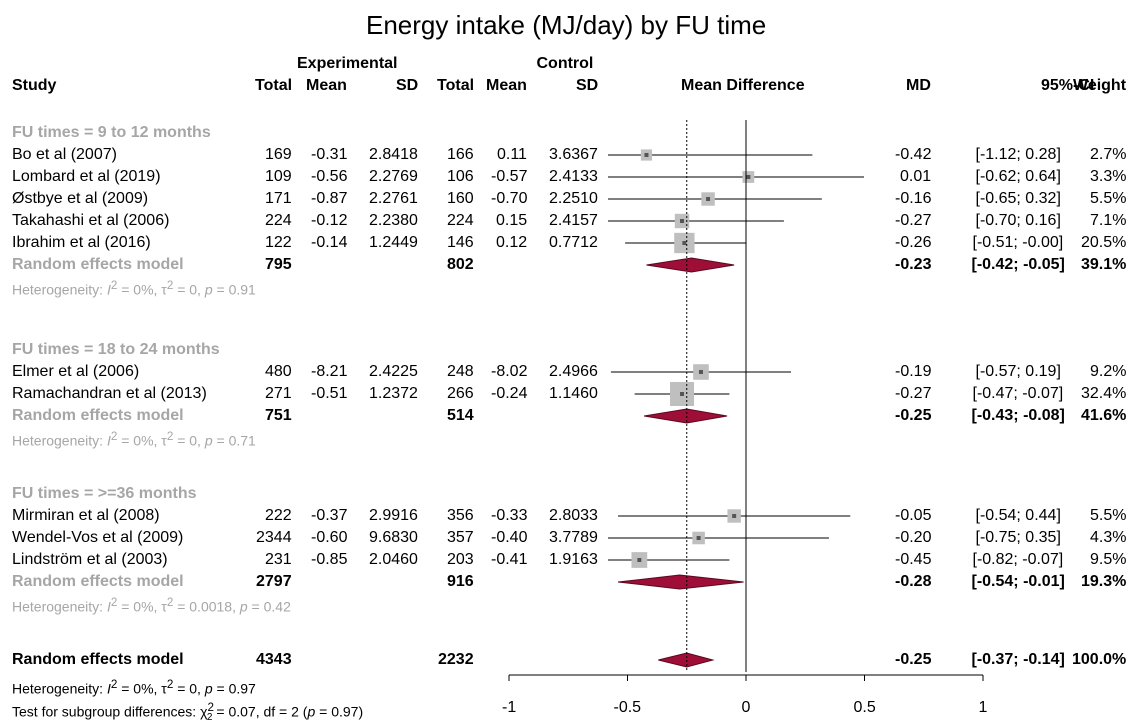 Image resolution: width=1132 pixels, height=726 pixels. Describe the element at coordinates (86, 515) in the screenshot. I see `study-name: Mirmiran et al (2008)` at that location.